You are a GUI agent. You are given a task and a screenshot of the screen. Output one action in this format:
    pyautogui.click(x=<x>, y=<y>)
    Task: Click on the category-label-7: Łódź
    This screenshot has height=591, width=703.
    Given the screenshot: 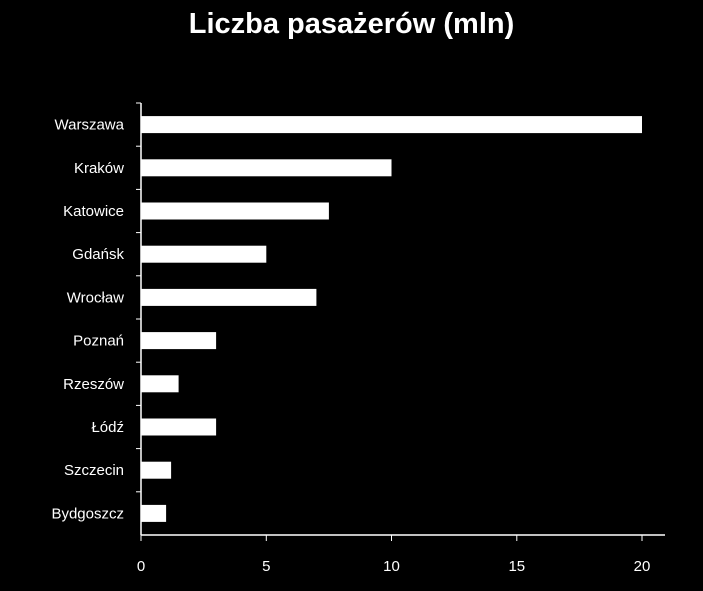 What is the action you would take?
    pyautogui.click(x=107, y=427)
    